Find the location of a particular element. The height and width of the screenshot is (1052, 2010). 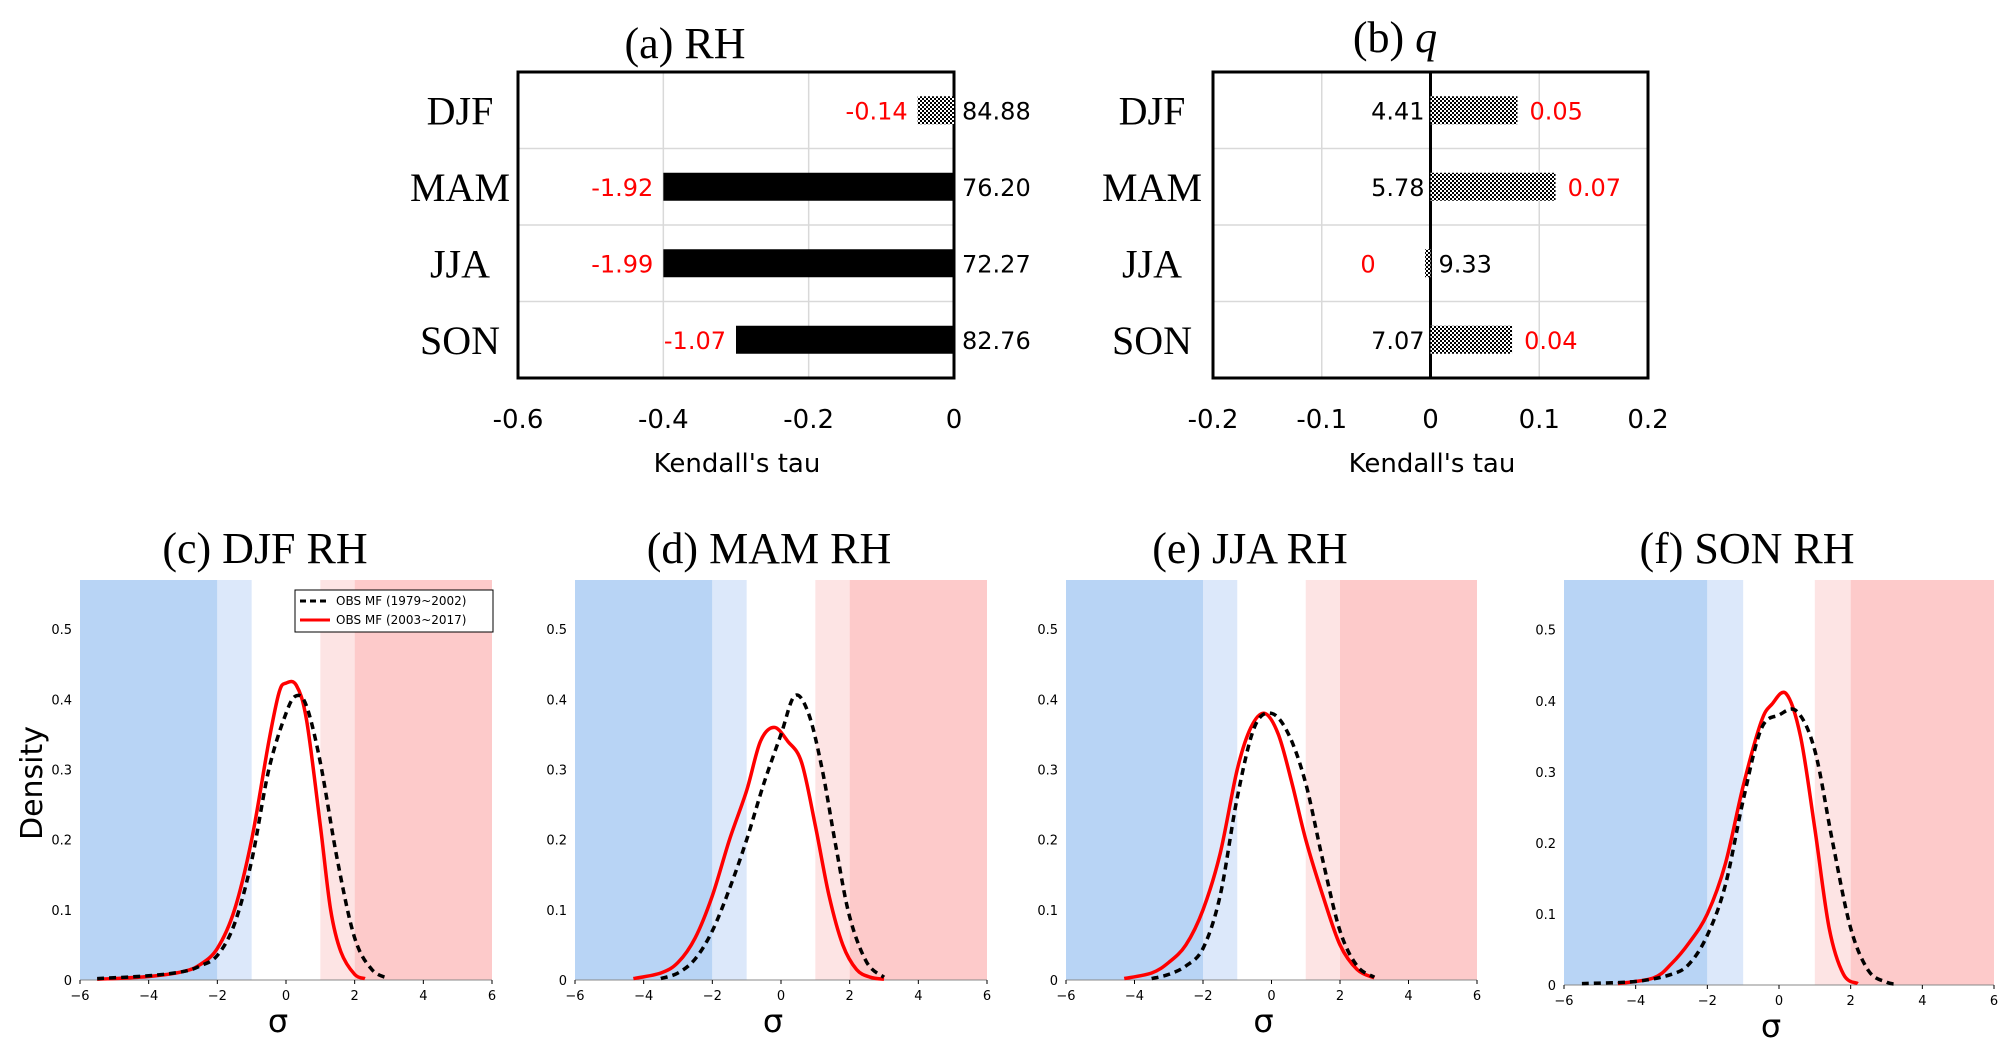

panel-f-title: (f) SON RH is located at coordinates (1746, 548).